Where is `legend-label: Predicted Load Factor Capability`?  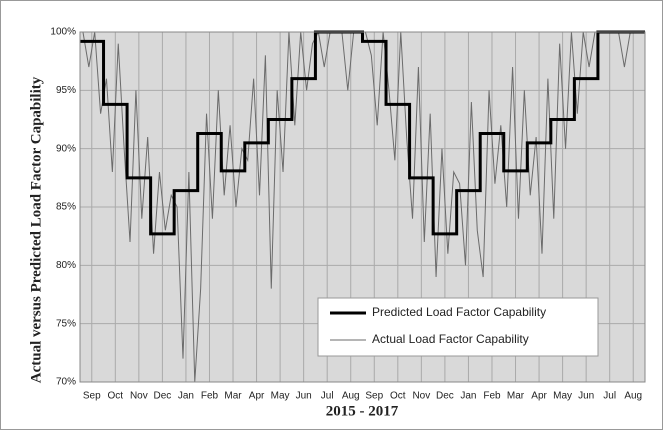
legend-label: Predicted Load Factor Capability is located at coordinates (459, 312).